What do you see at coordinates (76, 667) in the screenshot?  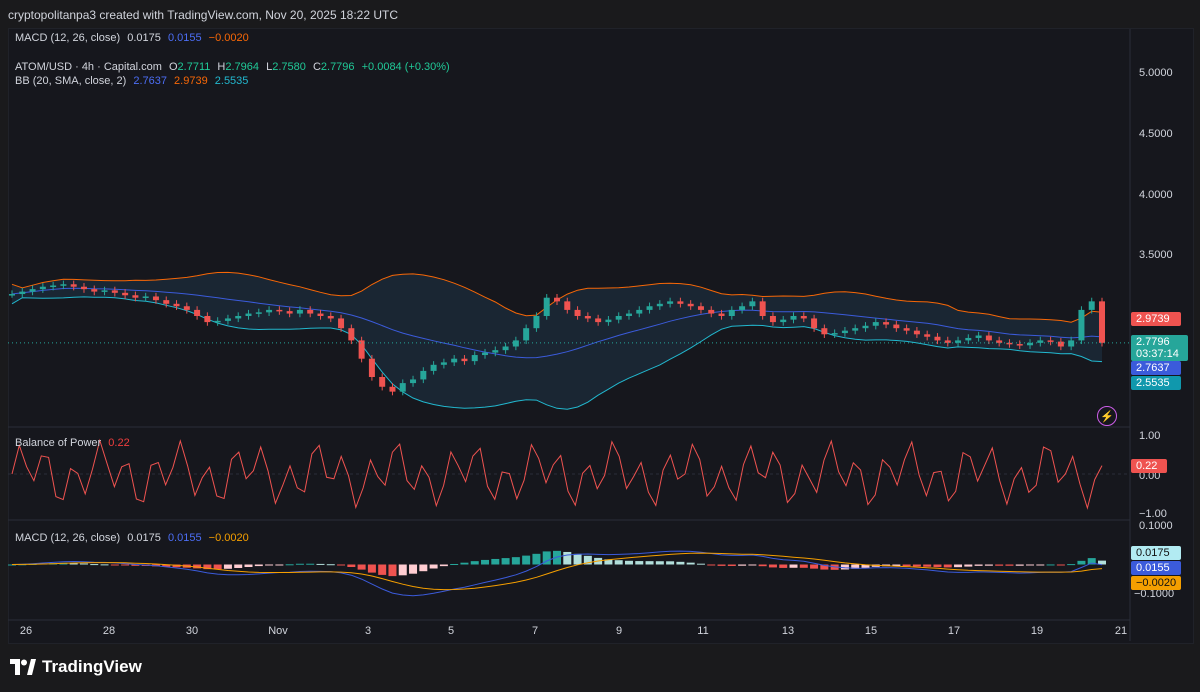 I see `tradingview-logo: TradingView` at bounding box center [76, 667].